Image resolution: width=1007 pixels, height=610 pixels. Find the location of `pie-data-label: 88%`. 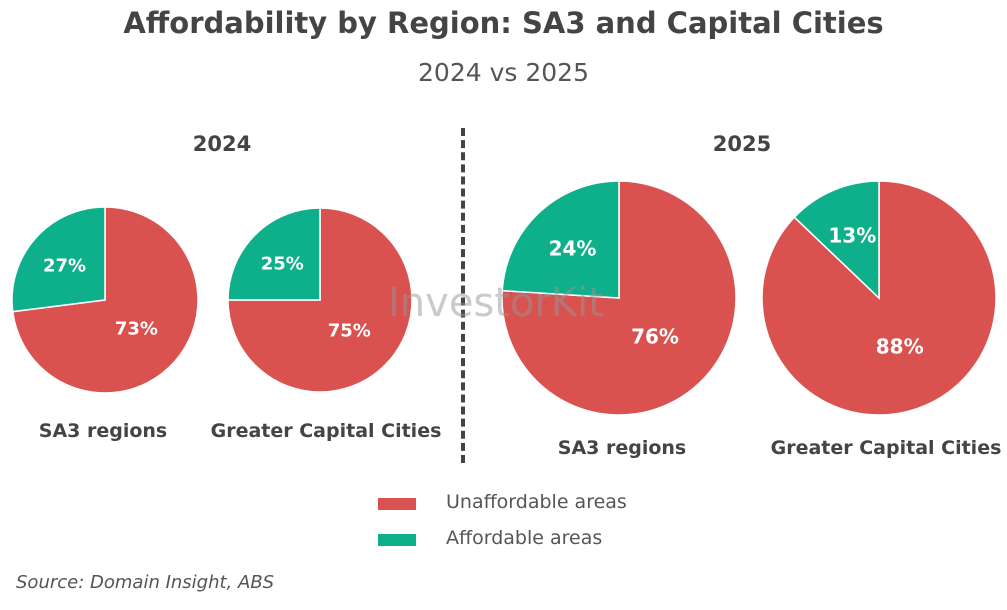

pie-data-label: 88% is located at coordinates (900, 346).